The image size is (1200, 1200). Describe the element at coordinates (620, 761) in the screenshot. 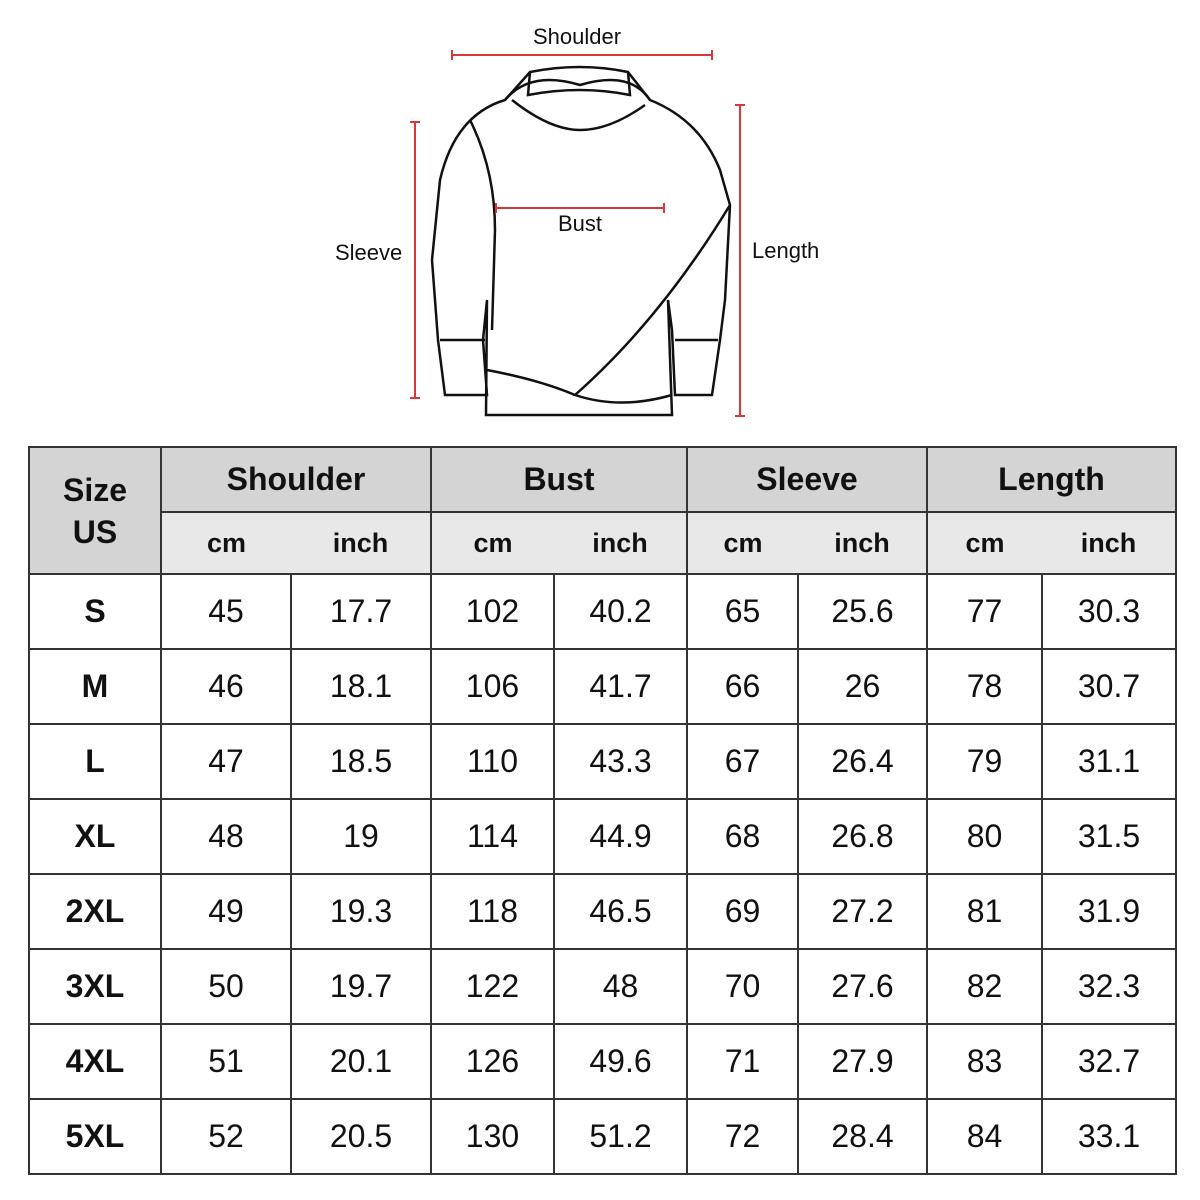

I see `value-cell: 43.3` at that location.